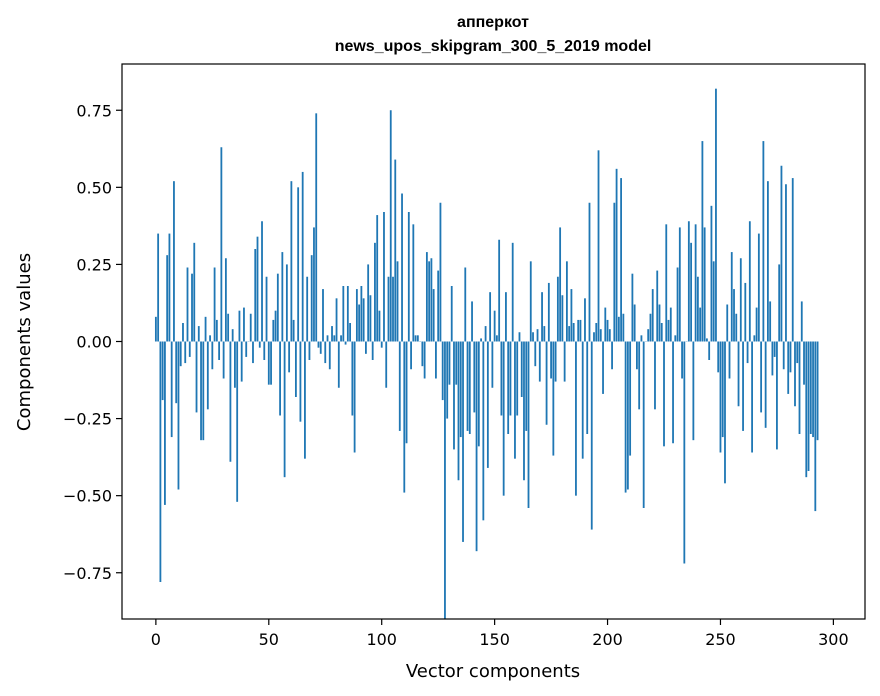  I want to click on y-axis: 0.75 0.50 0.25 0.00 −0.25 −0.50 −0.75, so click(92, 342).